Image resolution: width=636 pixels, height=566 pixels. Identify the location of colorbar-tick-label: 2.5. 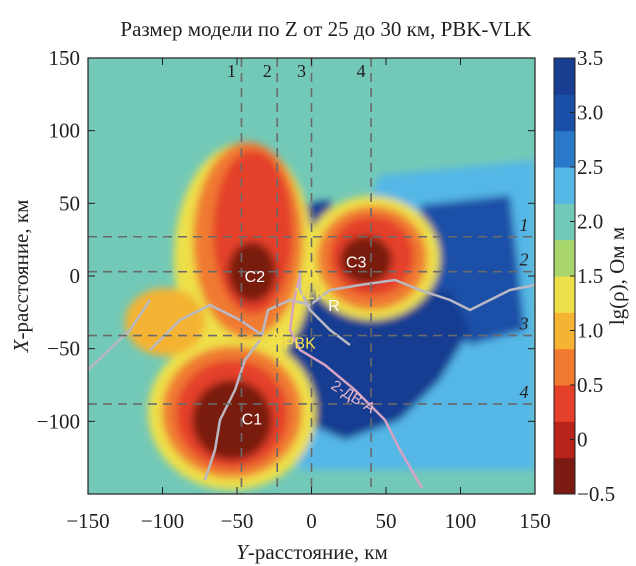
(590, 167).